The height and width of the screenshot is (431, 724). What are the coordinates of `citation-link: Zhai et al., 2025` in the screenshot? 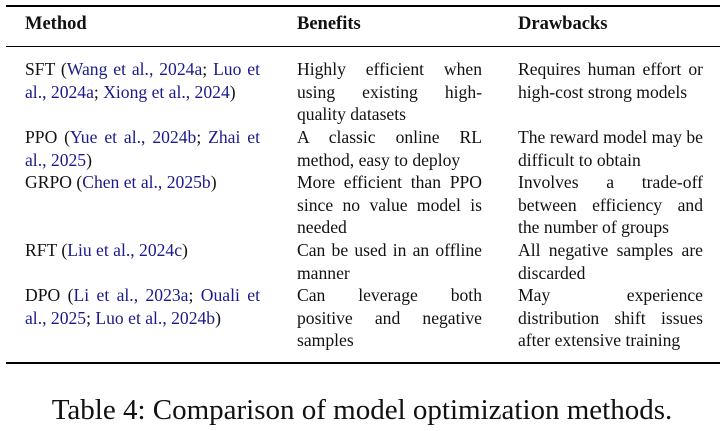 It's located at (142, 148).